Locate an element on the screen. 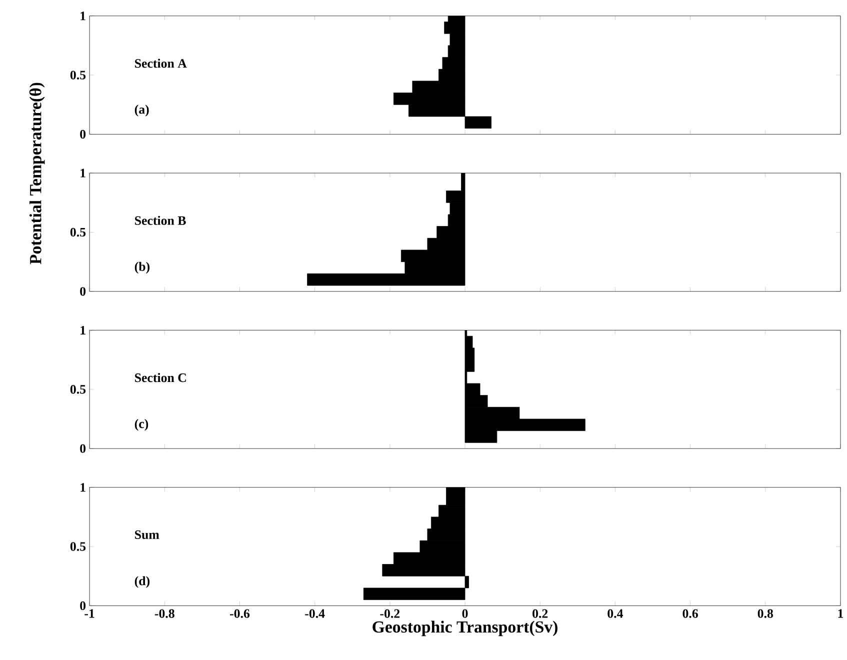 The height and width of the screenshot is (660, 847). x-tick-label: 0.2 is located at coordinates (540, 613).